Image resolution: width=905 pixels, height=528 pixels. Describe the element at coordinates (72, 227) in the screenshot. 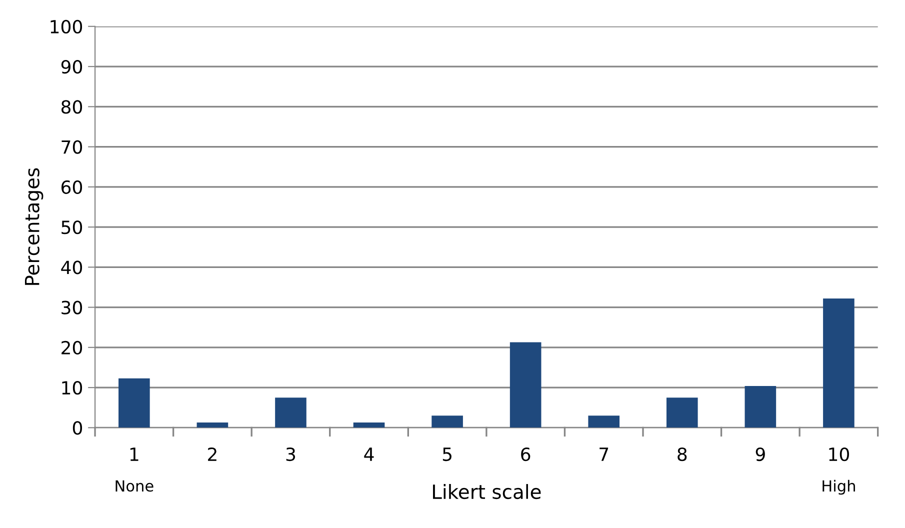

I see `y-tick-label: 50` at that location.